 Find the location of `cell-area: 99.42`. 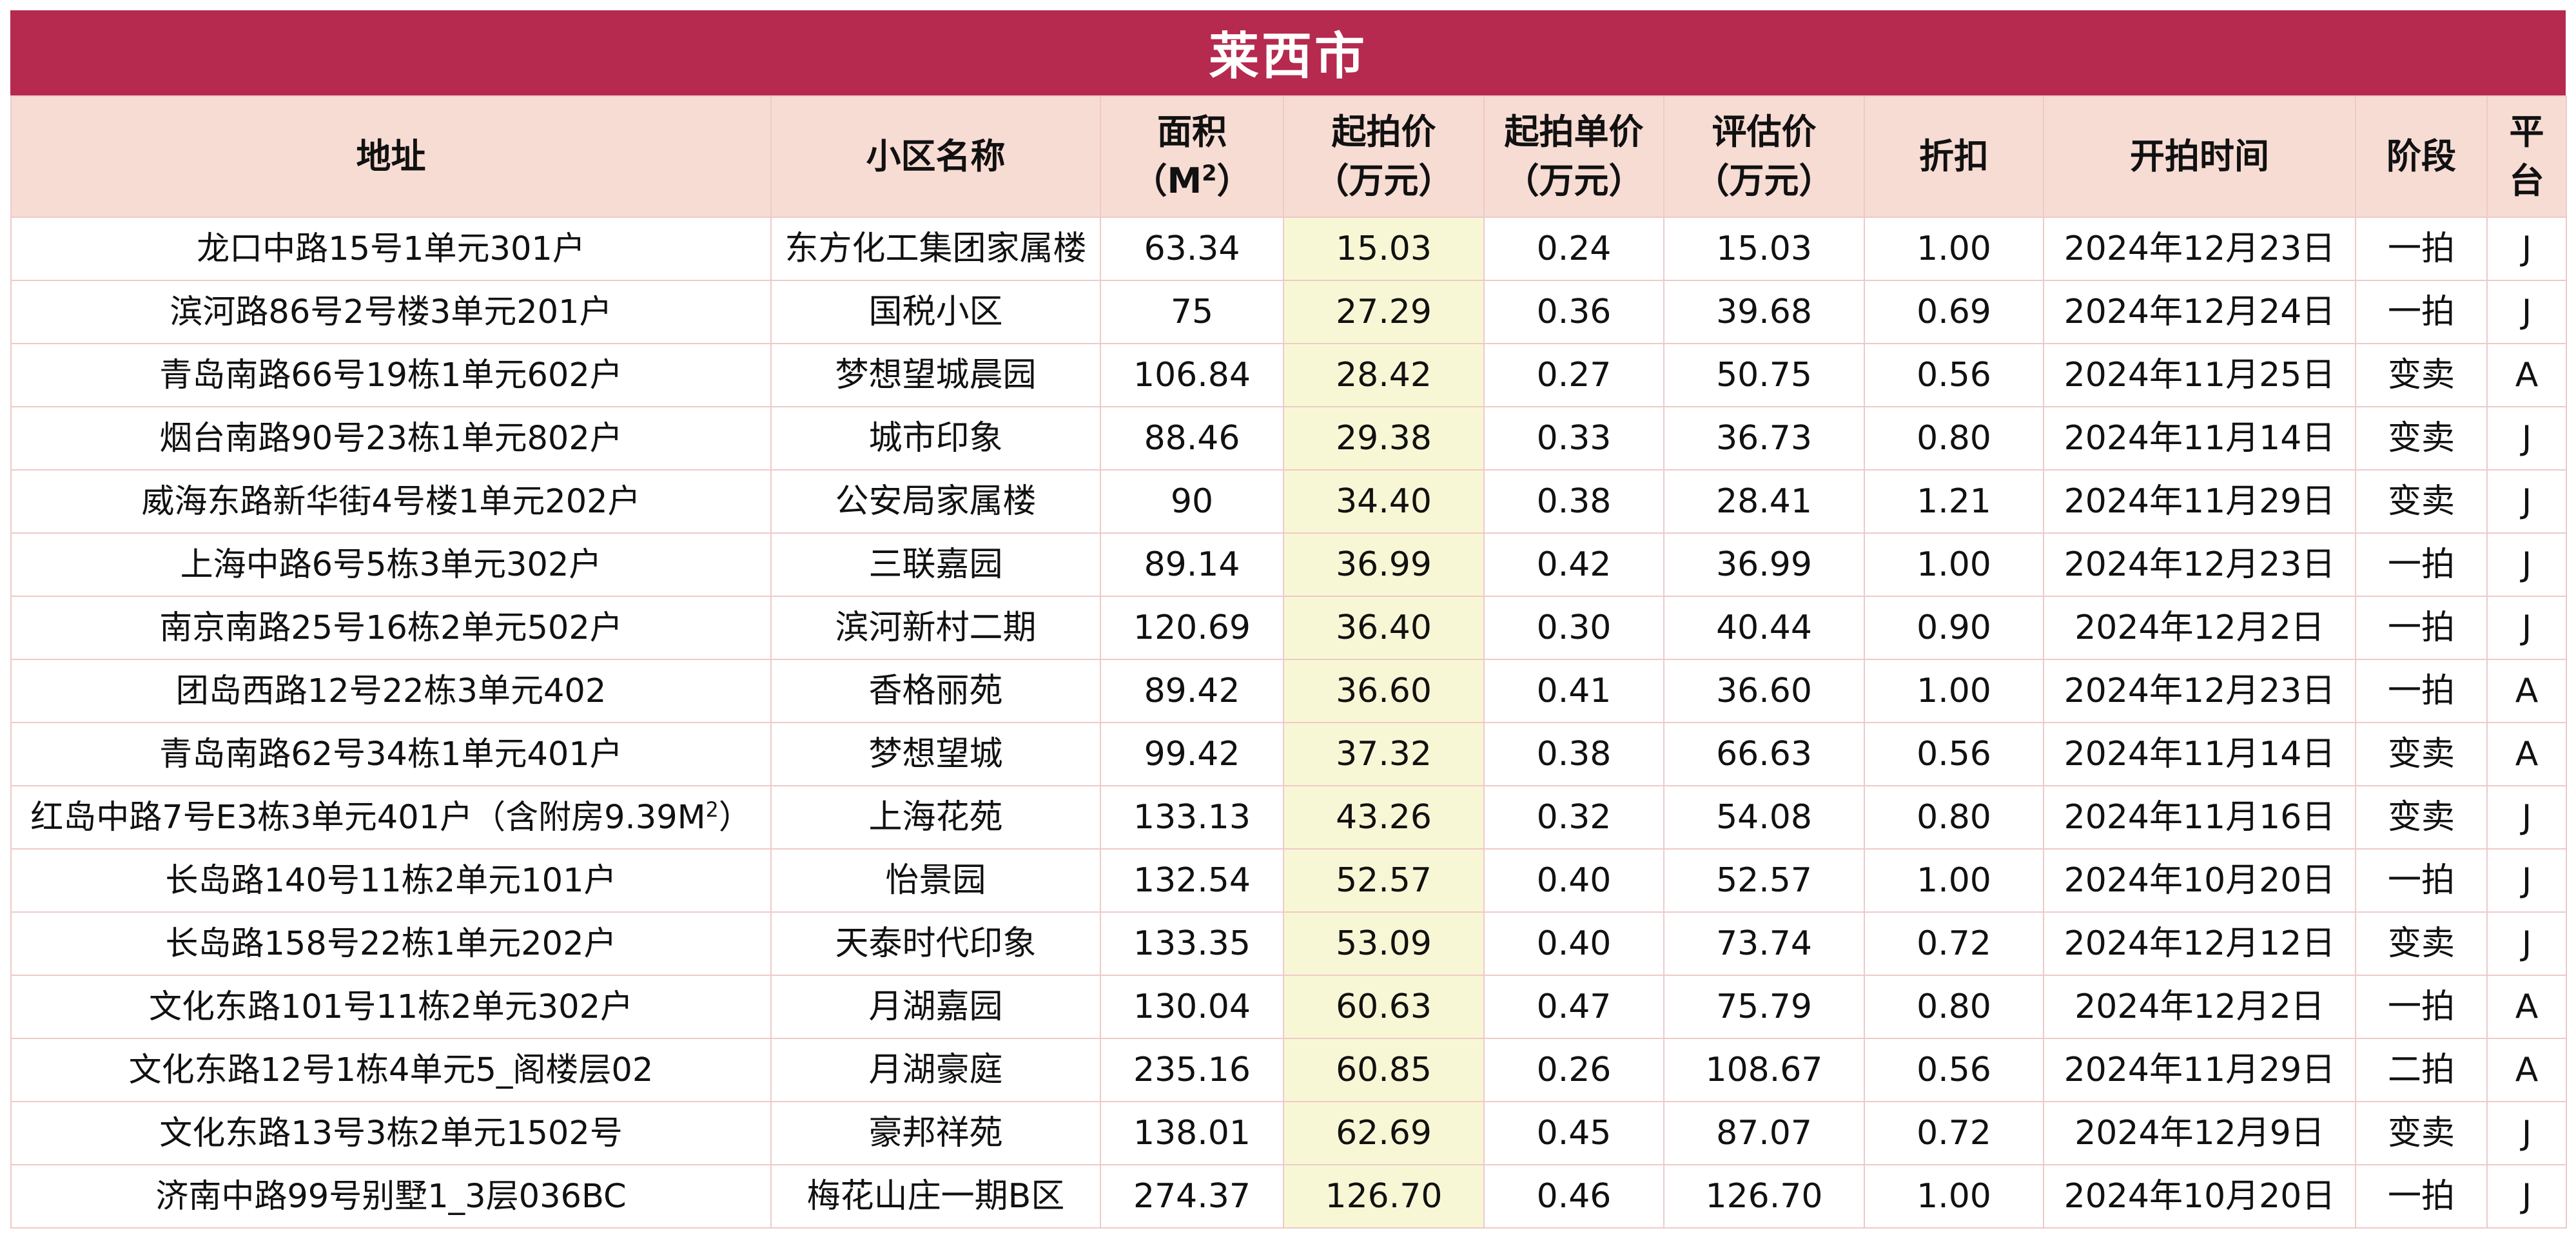

cell-area: 99.42 is located at coordinates (1192, 754).